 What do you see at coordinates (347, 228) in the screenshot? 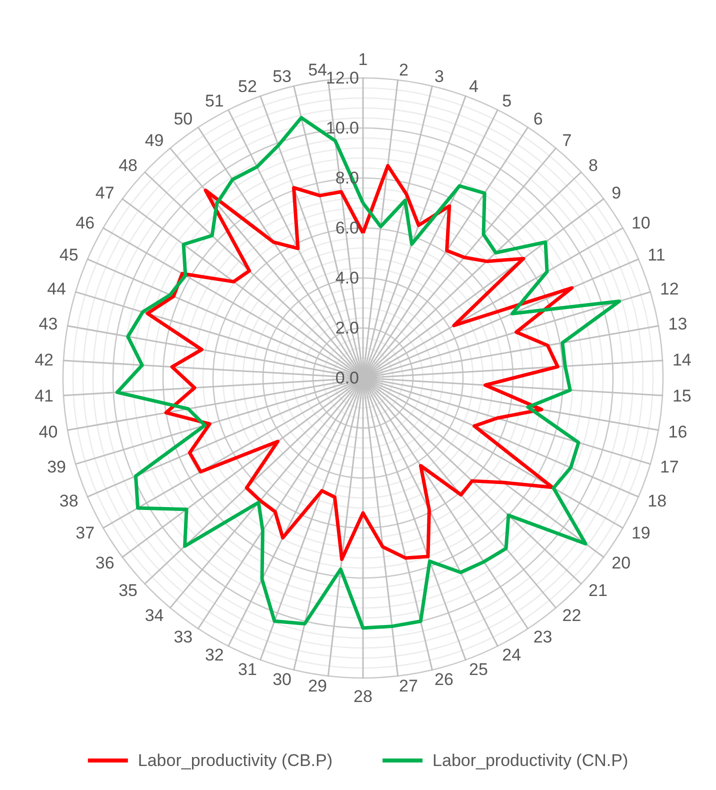
I see `y-tick-label: 6.0` at bounding box center [347, 228].